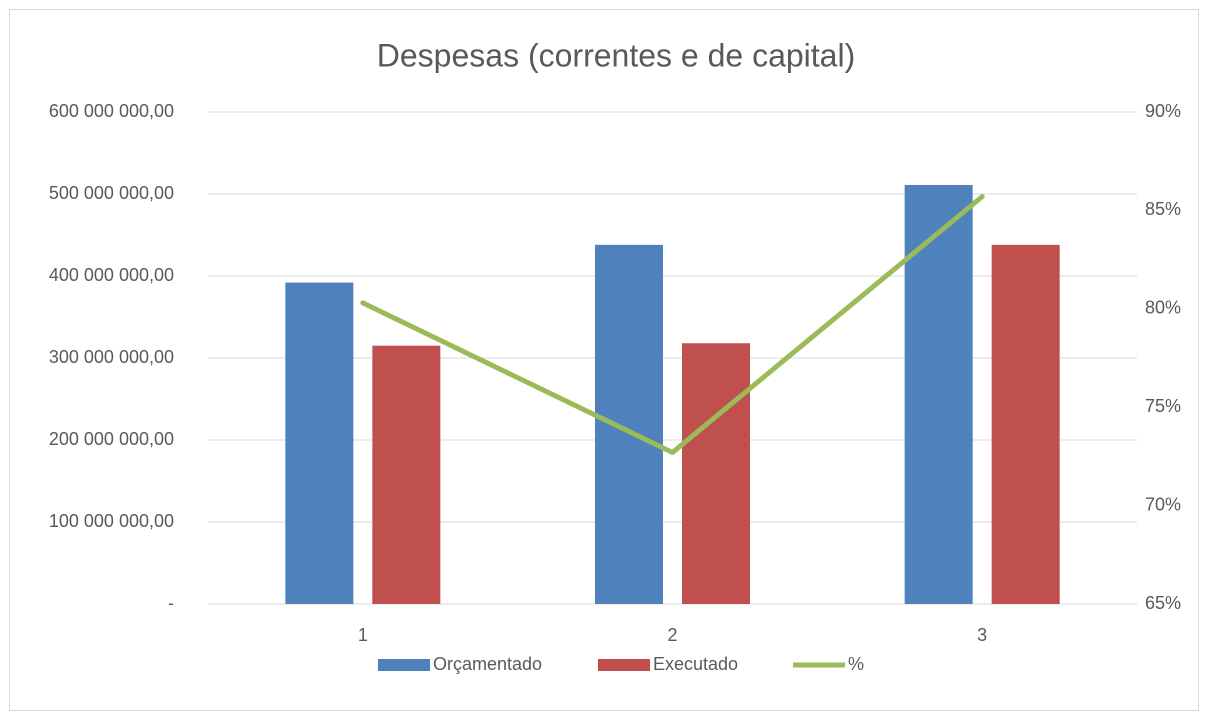 This screenshot has height=720, width=1208. What do you see at coordinates (982, 635) in the screenshot?
I see `x-tick-label: 3` at bounding box center [982, 635].